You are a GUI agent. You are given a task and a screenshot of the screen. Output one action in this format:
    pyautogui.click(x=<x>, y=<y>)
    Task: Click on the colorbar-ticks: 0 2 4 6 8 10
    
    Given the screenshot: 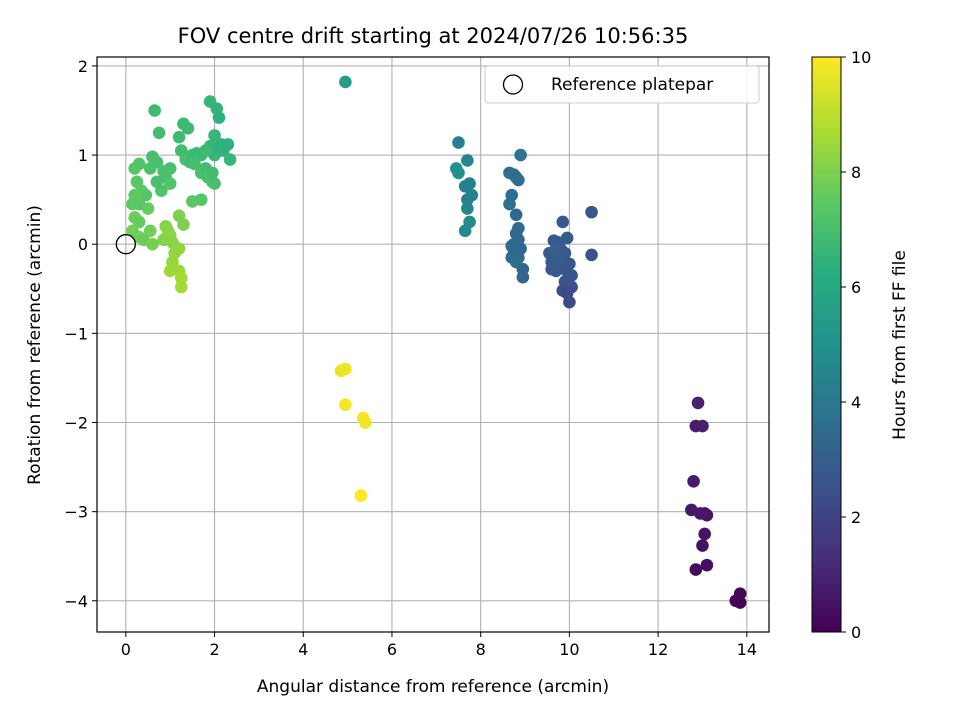 What is the action you would take?
    pyautogui.click(x=856, y=345)
    